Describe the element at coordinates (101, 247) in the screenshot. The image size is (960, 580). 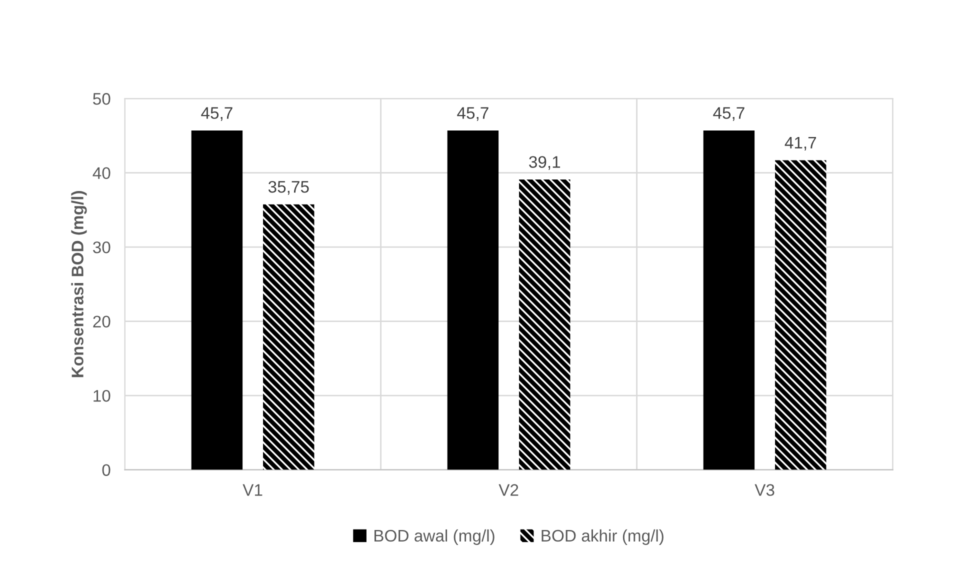
I see `y-tick-label: 30` at that location.